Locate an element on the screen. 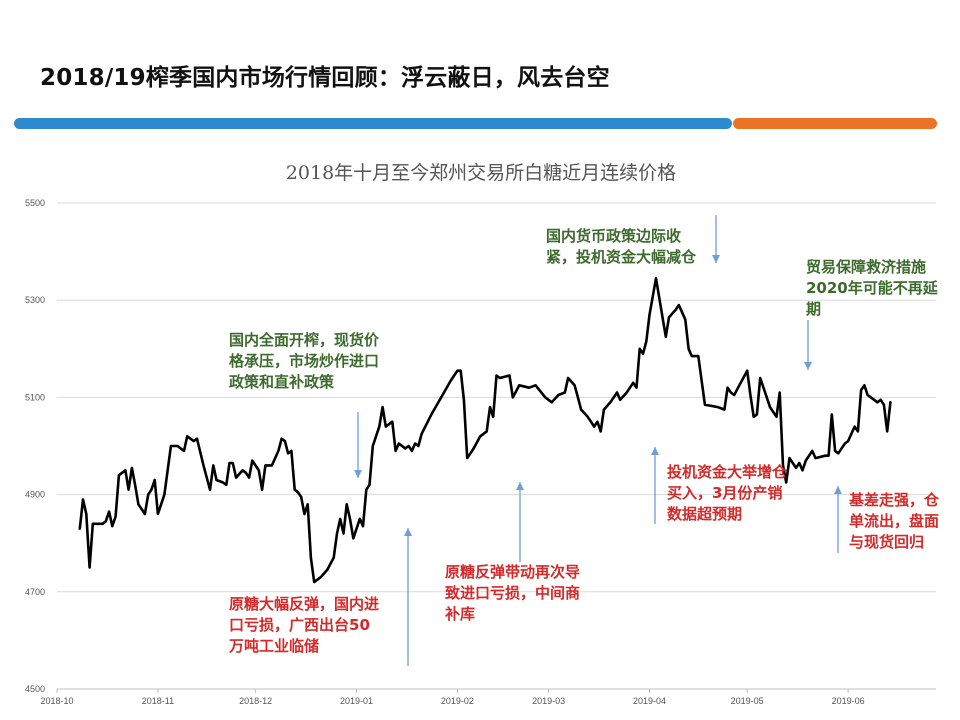  x-tick-label-7: 2019-05 is located at coordinates (747, 701).